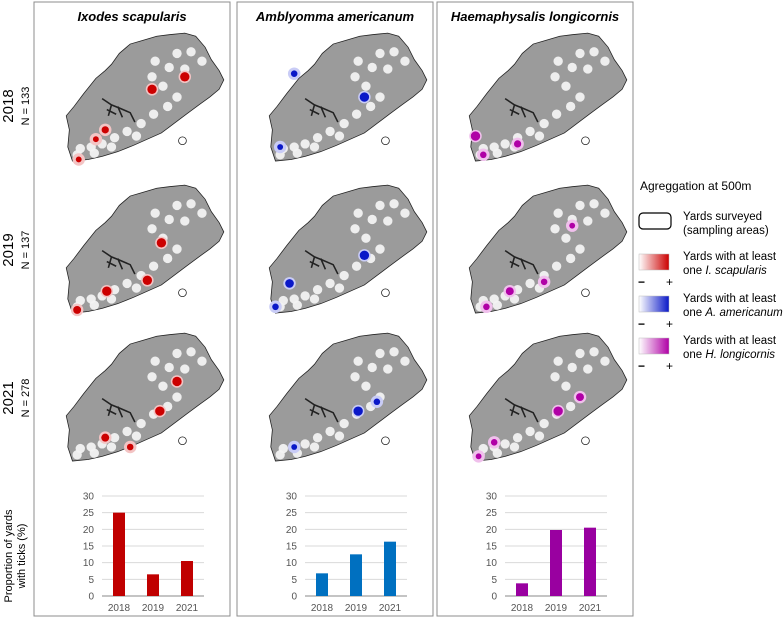 The height and width of the screenshot is (621, 784). I want to click on legend-item-3: − + Yards with at least one H. longicornis, so click(707, 354).